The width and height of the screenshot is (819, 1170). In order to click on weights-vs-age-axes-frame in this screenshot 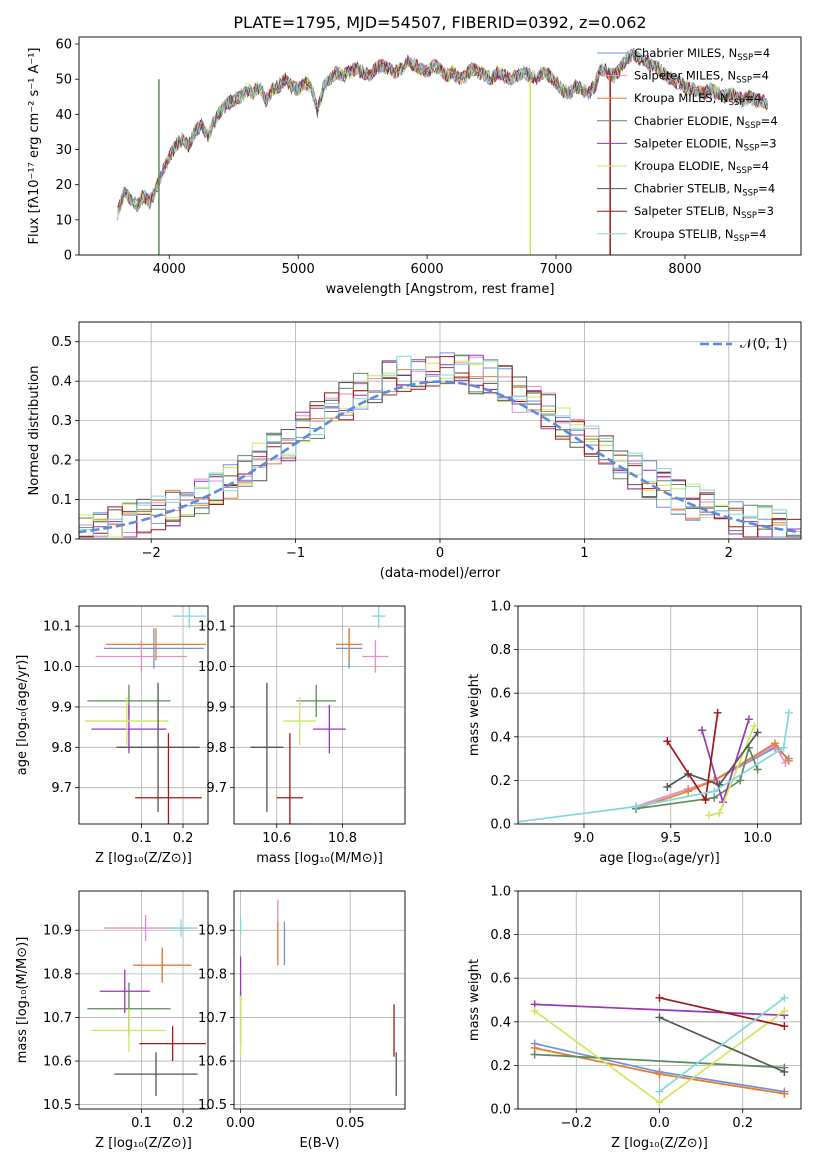, I will do `click(659, 715)`.